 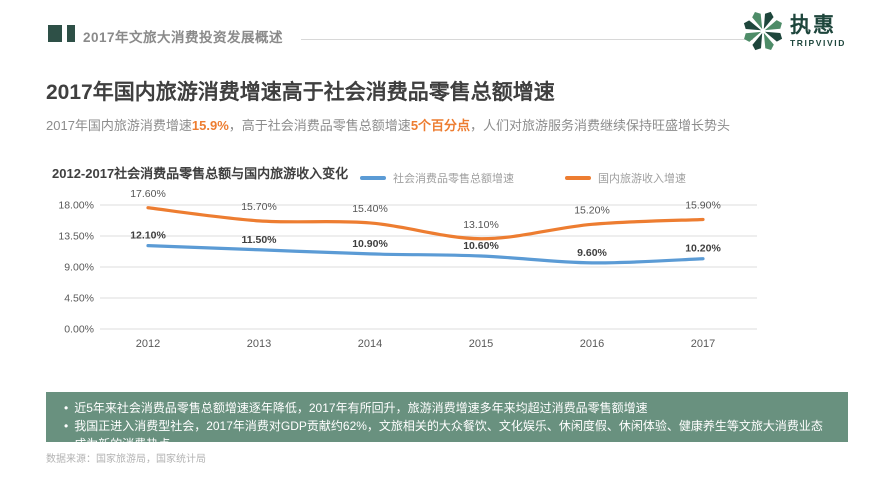 I want to click on header-square-icon, so click(x=55, y=33).